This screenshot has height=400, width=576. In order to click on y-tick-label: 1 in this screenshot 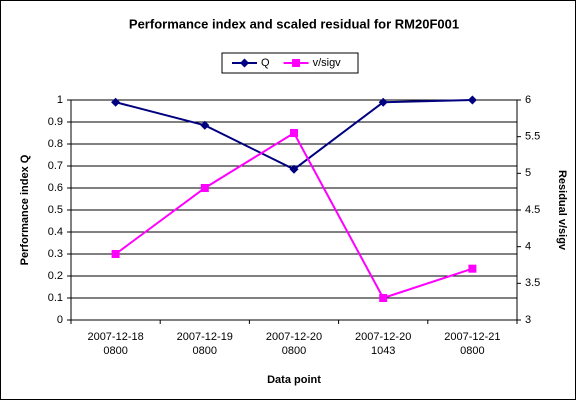, I will do `click(60, 100)`.